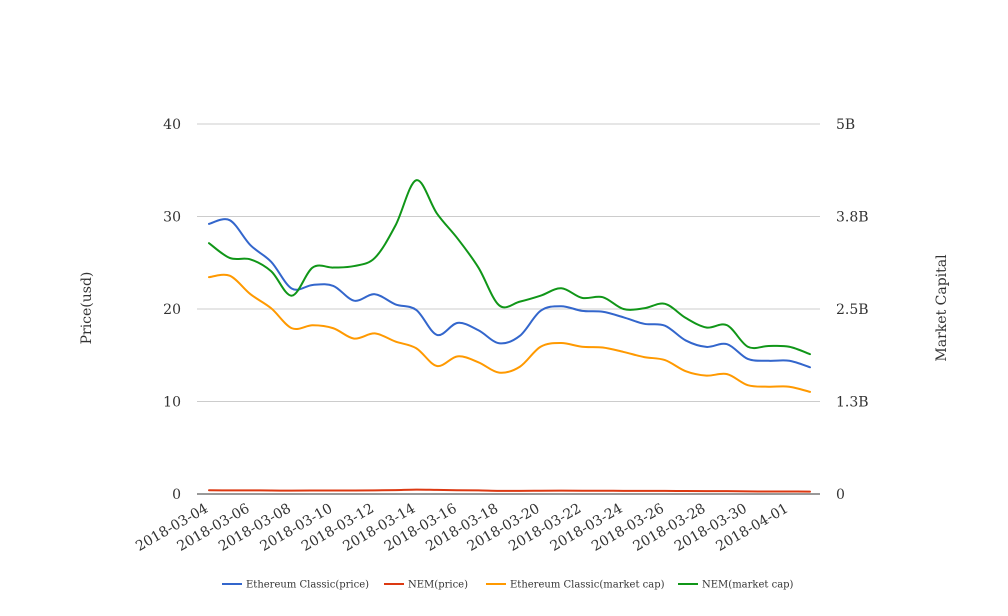  I want to click on right-tick-label: 3.8B, so click(852, 218).